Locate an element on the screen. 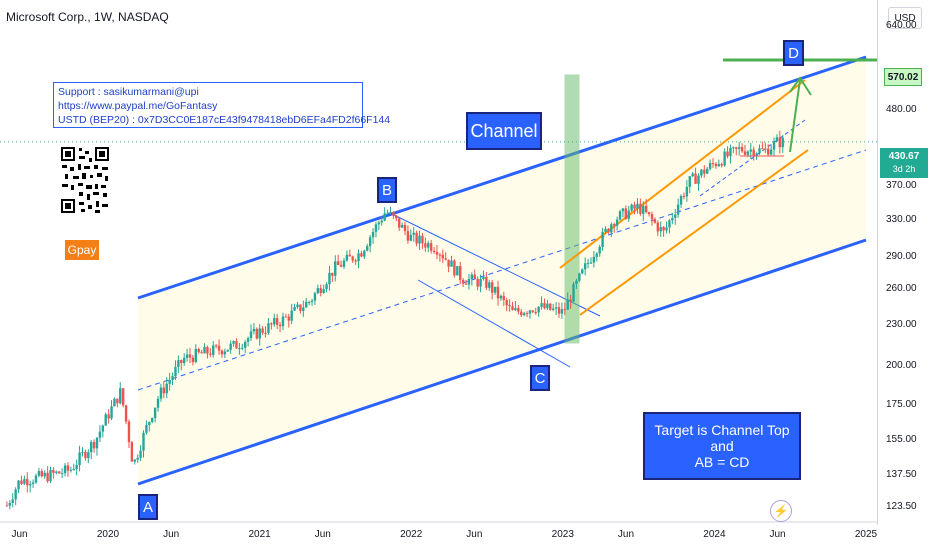  target-note-box: Target is Channel Top and AB = CD is located at coordinates (722, 446).